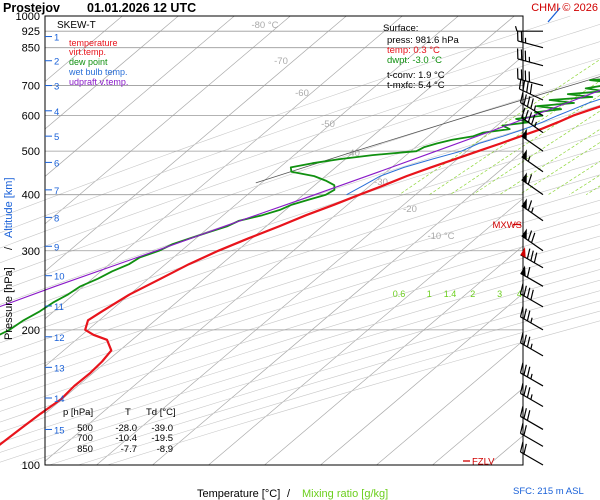 Image resolution: width=600 pixels, height=500 pixels. I want to click on x-axis-label-mixing: Mixing ratio [g/kg], so click(345, 494).